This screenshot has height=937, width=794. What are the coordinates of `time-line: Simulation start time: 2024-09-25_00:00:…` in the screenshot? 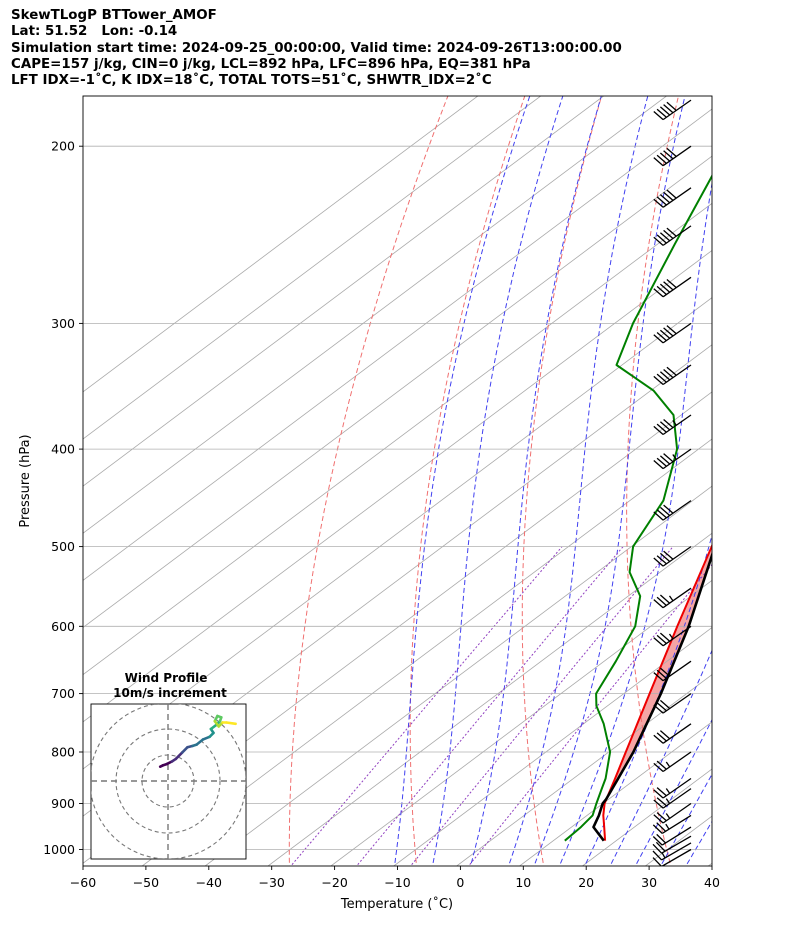 It's located at (316, 48).